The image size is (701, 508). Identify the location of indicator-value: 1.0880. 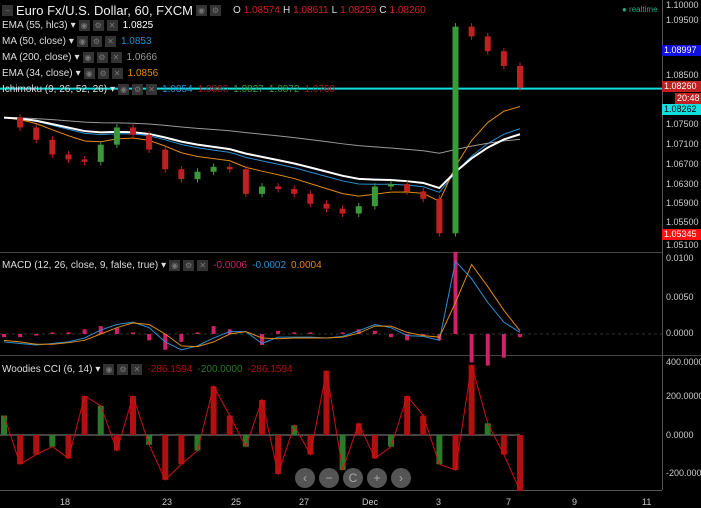
(213, 89).